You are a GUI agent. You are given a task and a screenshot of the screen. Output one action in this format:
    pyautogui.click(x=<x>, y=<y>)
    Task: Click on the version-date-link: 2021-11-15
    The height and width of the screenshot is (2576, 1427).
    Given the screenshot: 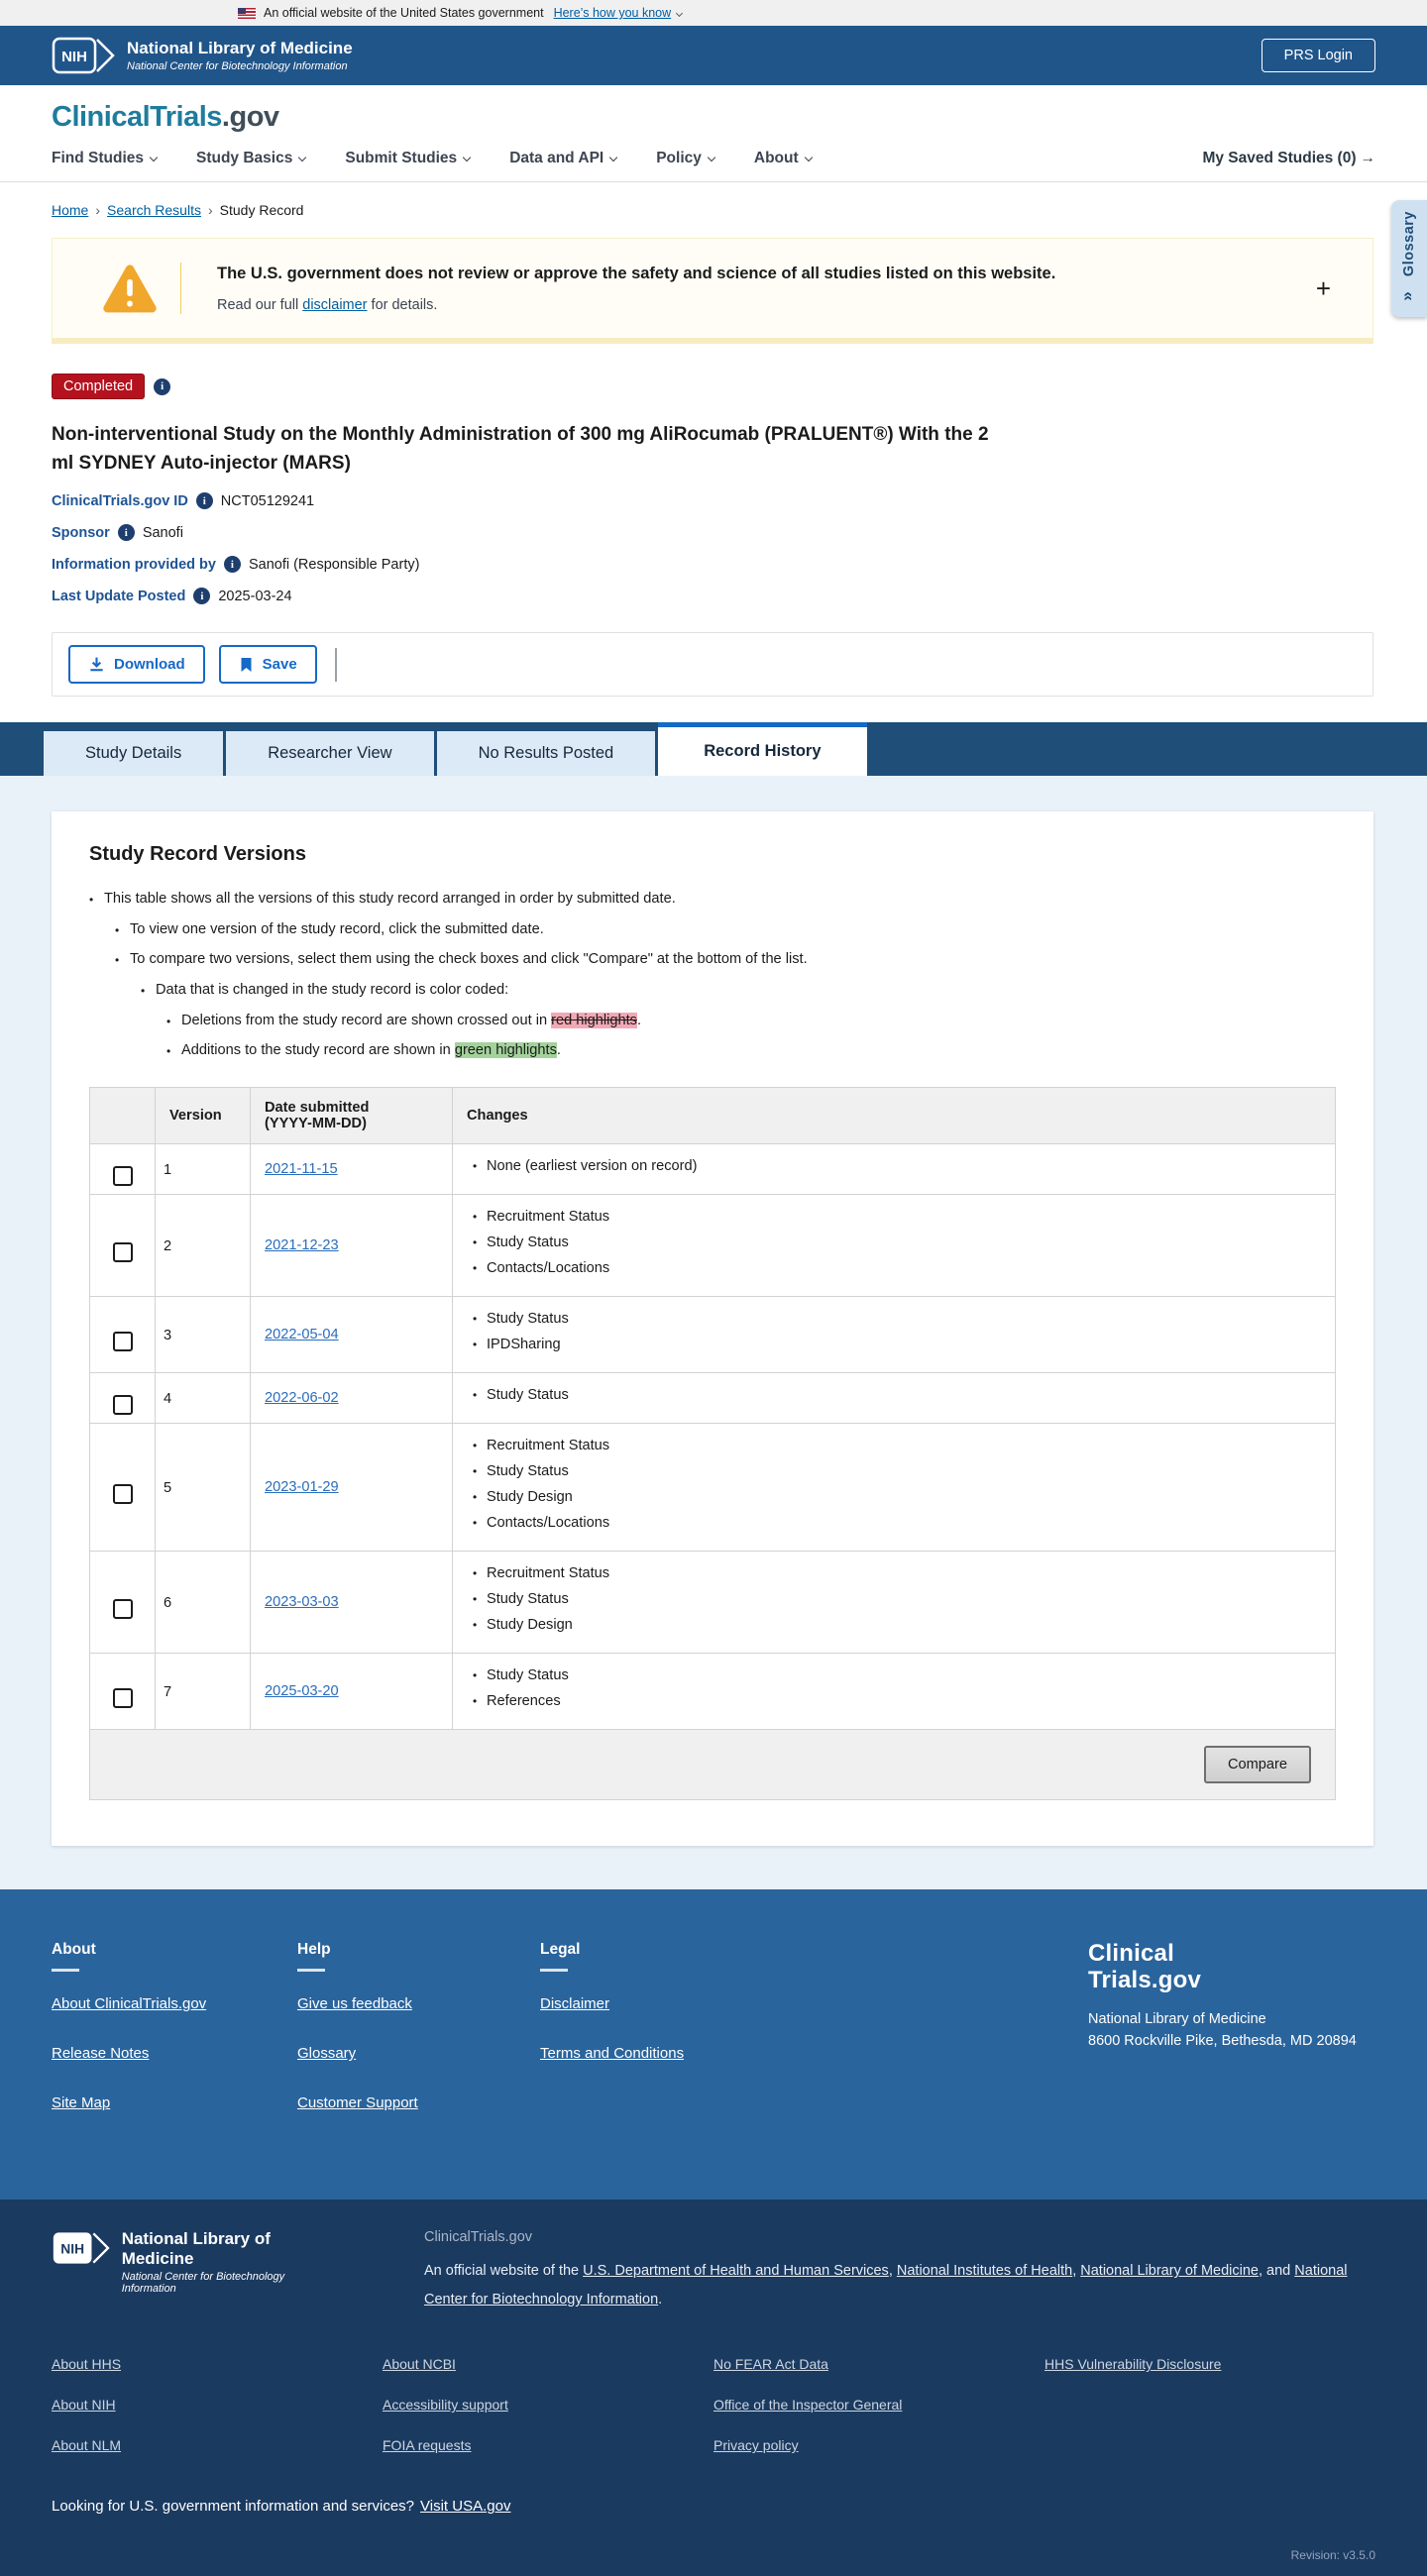 What is the action you would take?
    pyautogui.click(x=301, y=1169)
    